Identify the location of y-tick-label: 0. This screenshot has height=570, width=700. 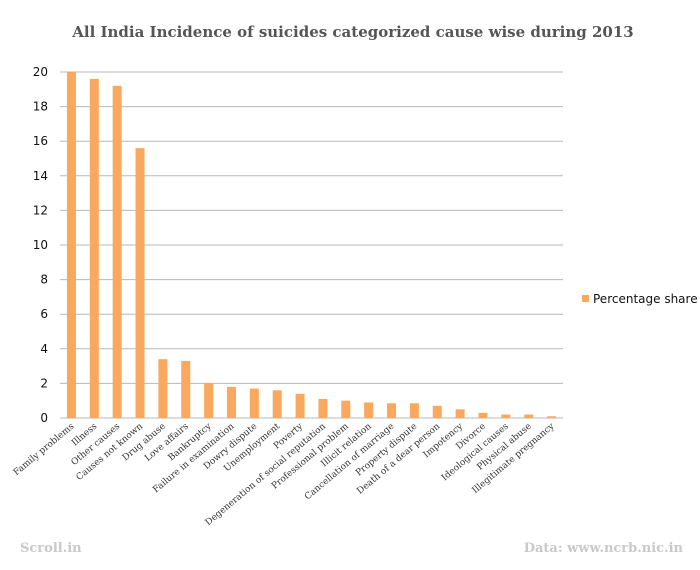
(44, 418).